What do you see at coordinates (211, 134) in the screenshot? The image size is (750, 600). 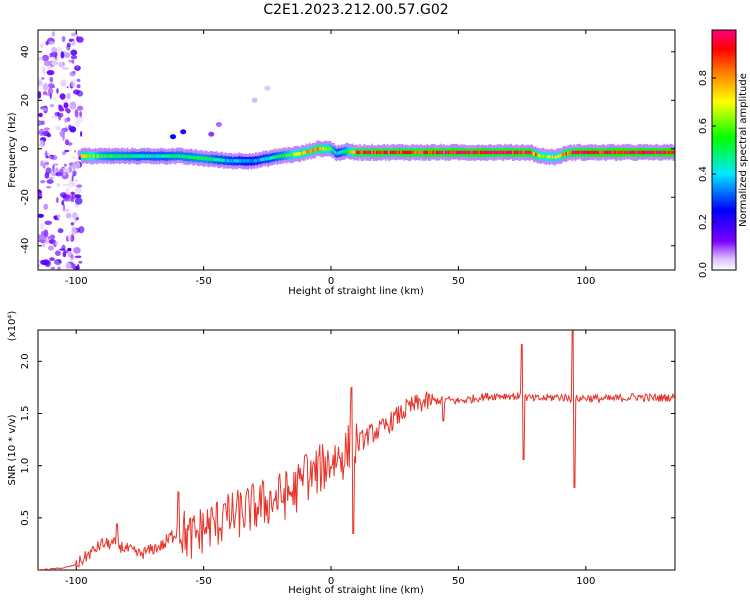 I see `heatmap-stray-cell` at bounding box center [211, 134].